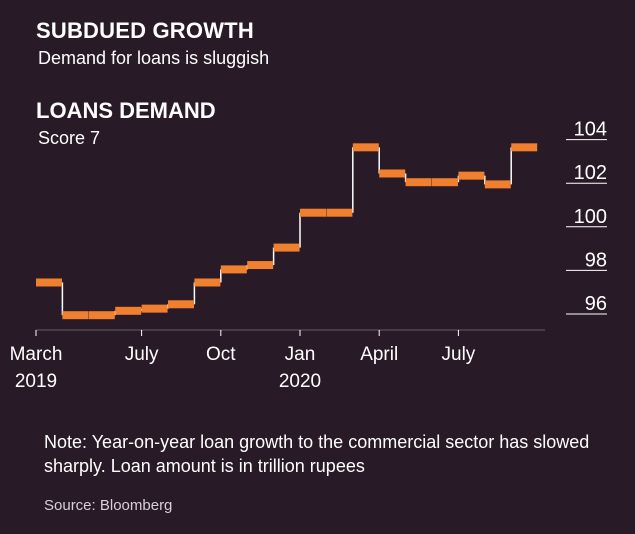  Describe the element at coordinates (154, 58) in the screenshot. I see `headline-subtitle: Demand for loans is sluggish` at that location.